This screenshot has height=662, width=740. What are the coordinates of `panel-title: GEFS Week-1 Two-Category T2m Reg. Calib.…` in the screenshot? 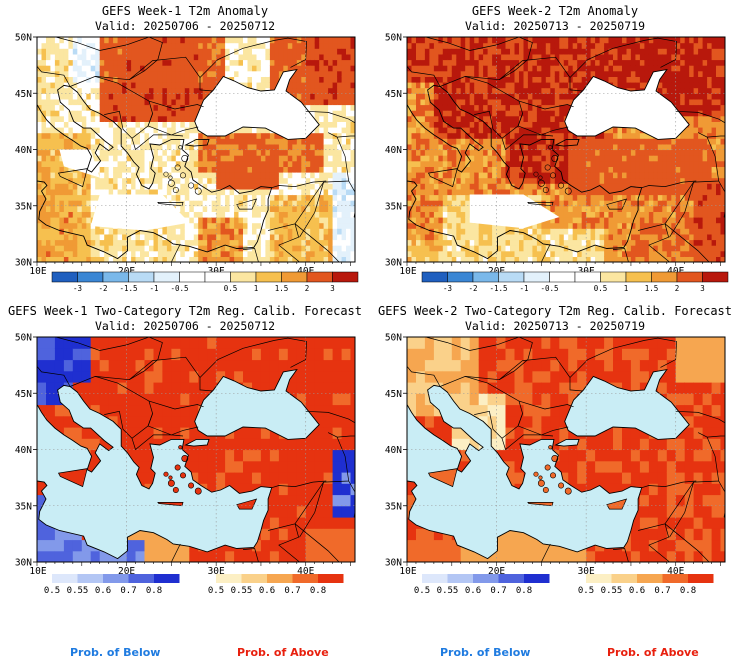 It's located at (184, 311).